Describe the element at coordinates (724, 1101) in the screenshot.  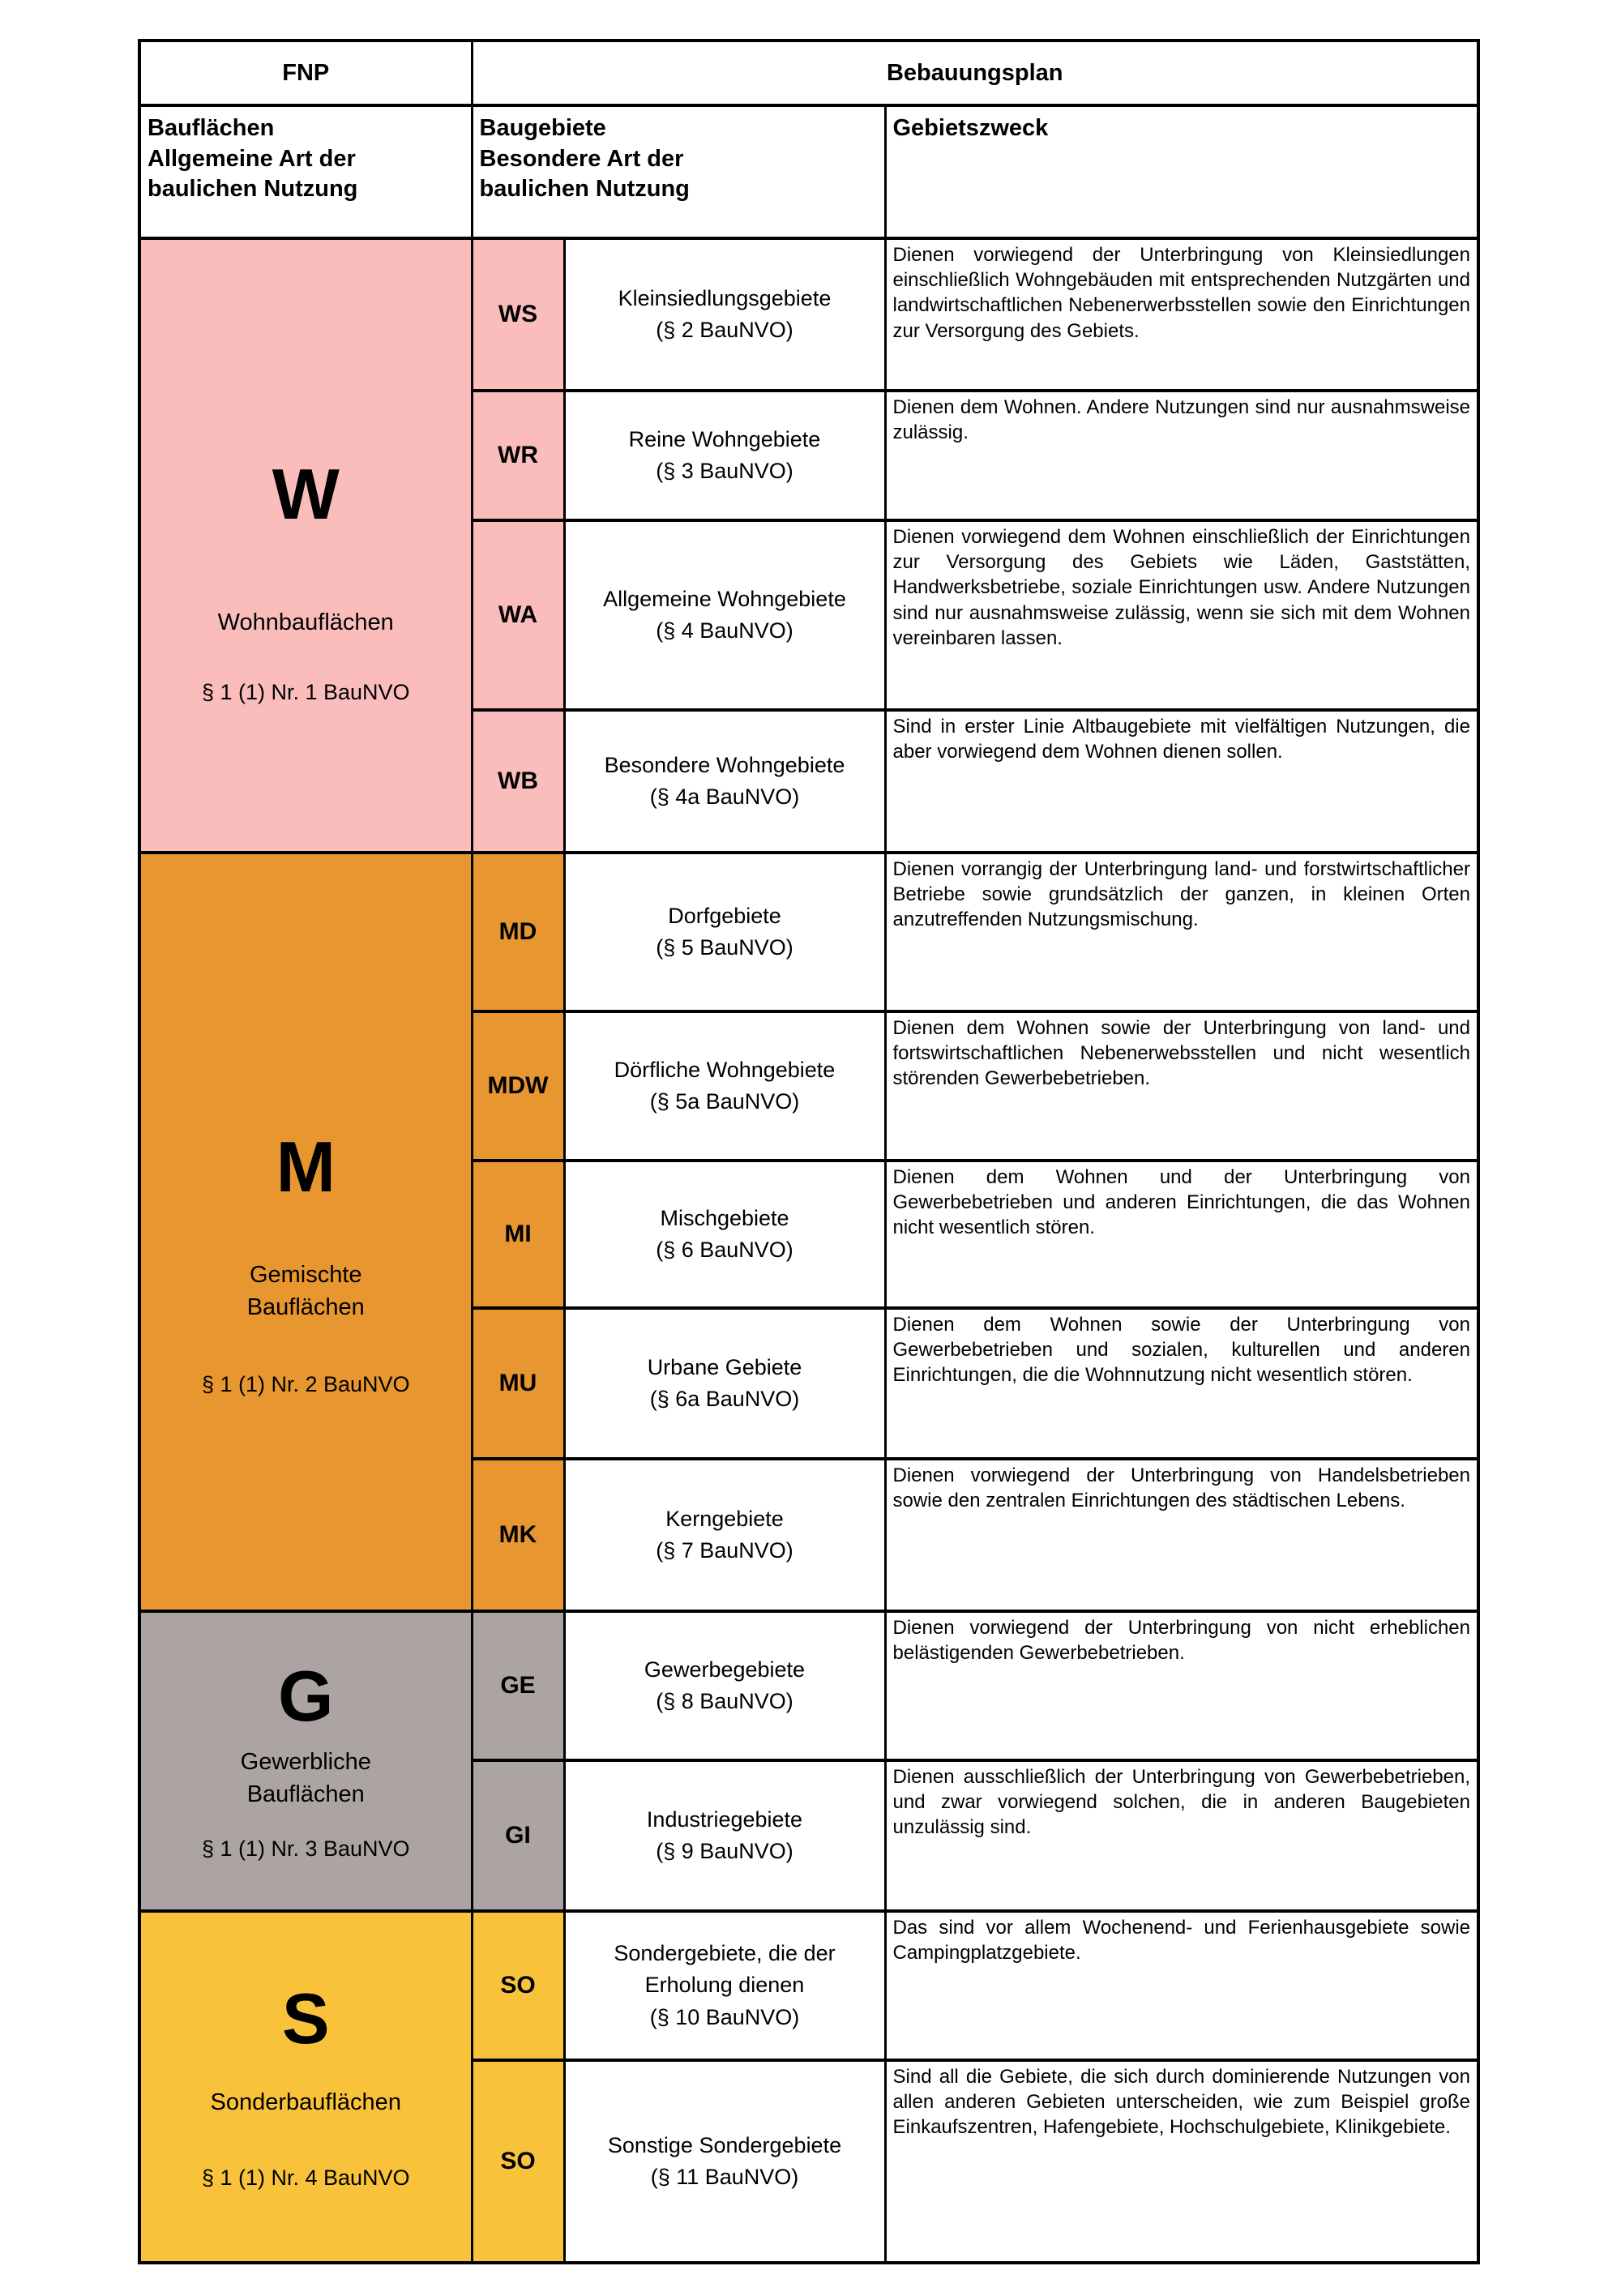
I see `district-ref: (§ 5a BauNVO)` at that location.